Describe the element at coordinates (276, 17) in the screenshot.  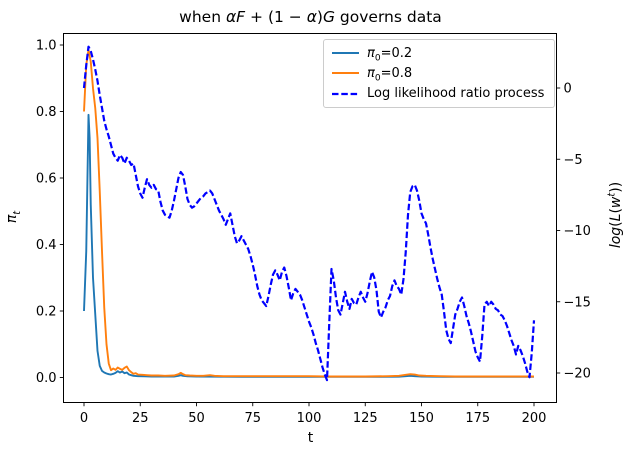
I see `text-segment: + (1 −` at that location.